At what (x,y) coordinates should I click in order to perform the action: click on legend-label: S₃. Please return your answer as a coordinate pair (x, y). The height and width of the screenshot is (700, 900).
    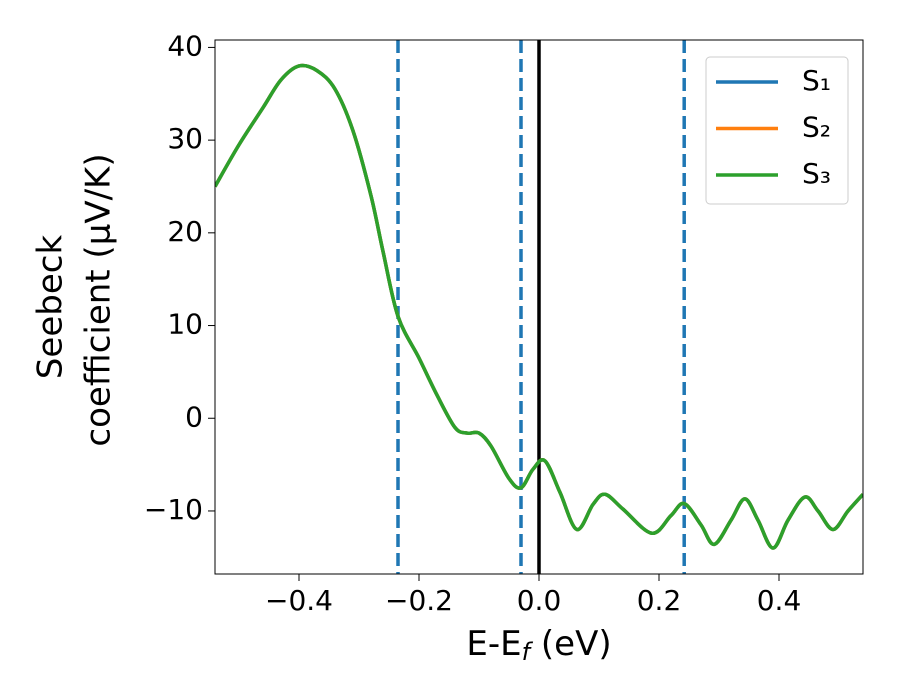
    Looking at the image, I should click on (816, 173).